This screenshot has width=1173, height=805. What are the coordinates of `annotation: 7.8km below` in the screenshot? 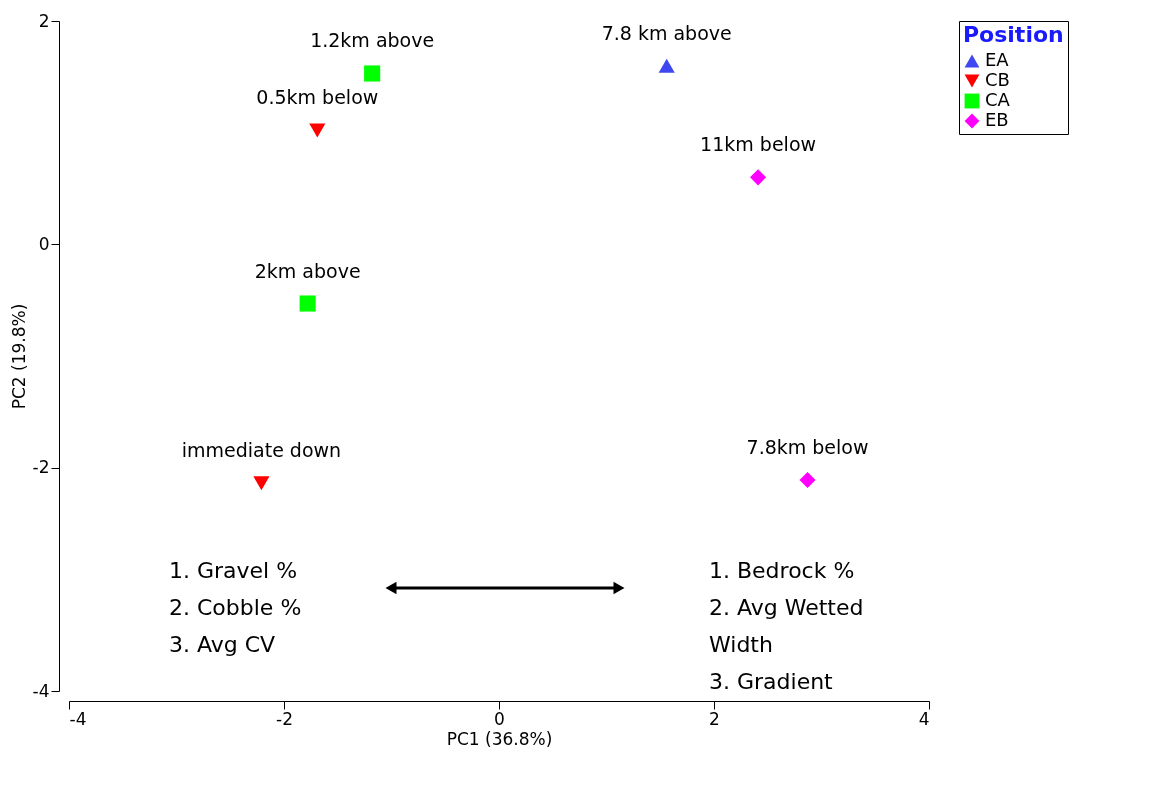 It's located at (807, 446).